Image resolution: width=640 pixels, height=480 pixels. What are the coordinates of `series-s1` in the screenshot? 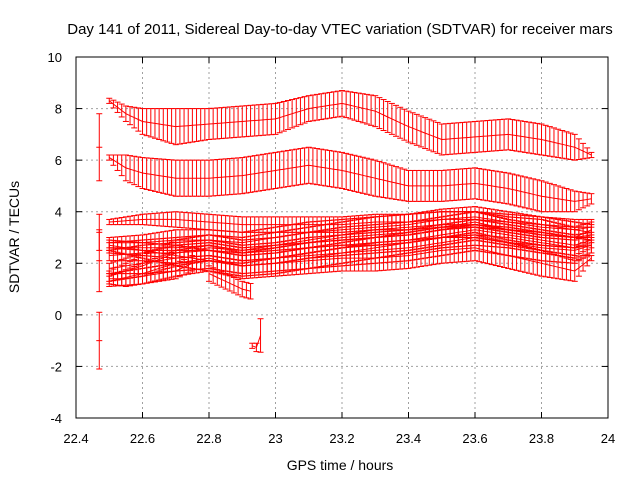 It's located at (350, 125).